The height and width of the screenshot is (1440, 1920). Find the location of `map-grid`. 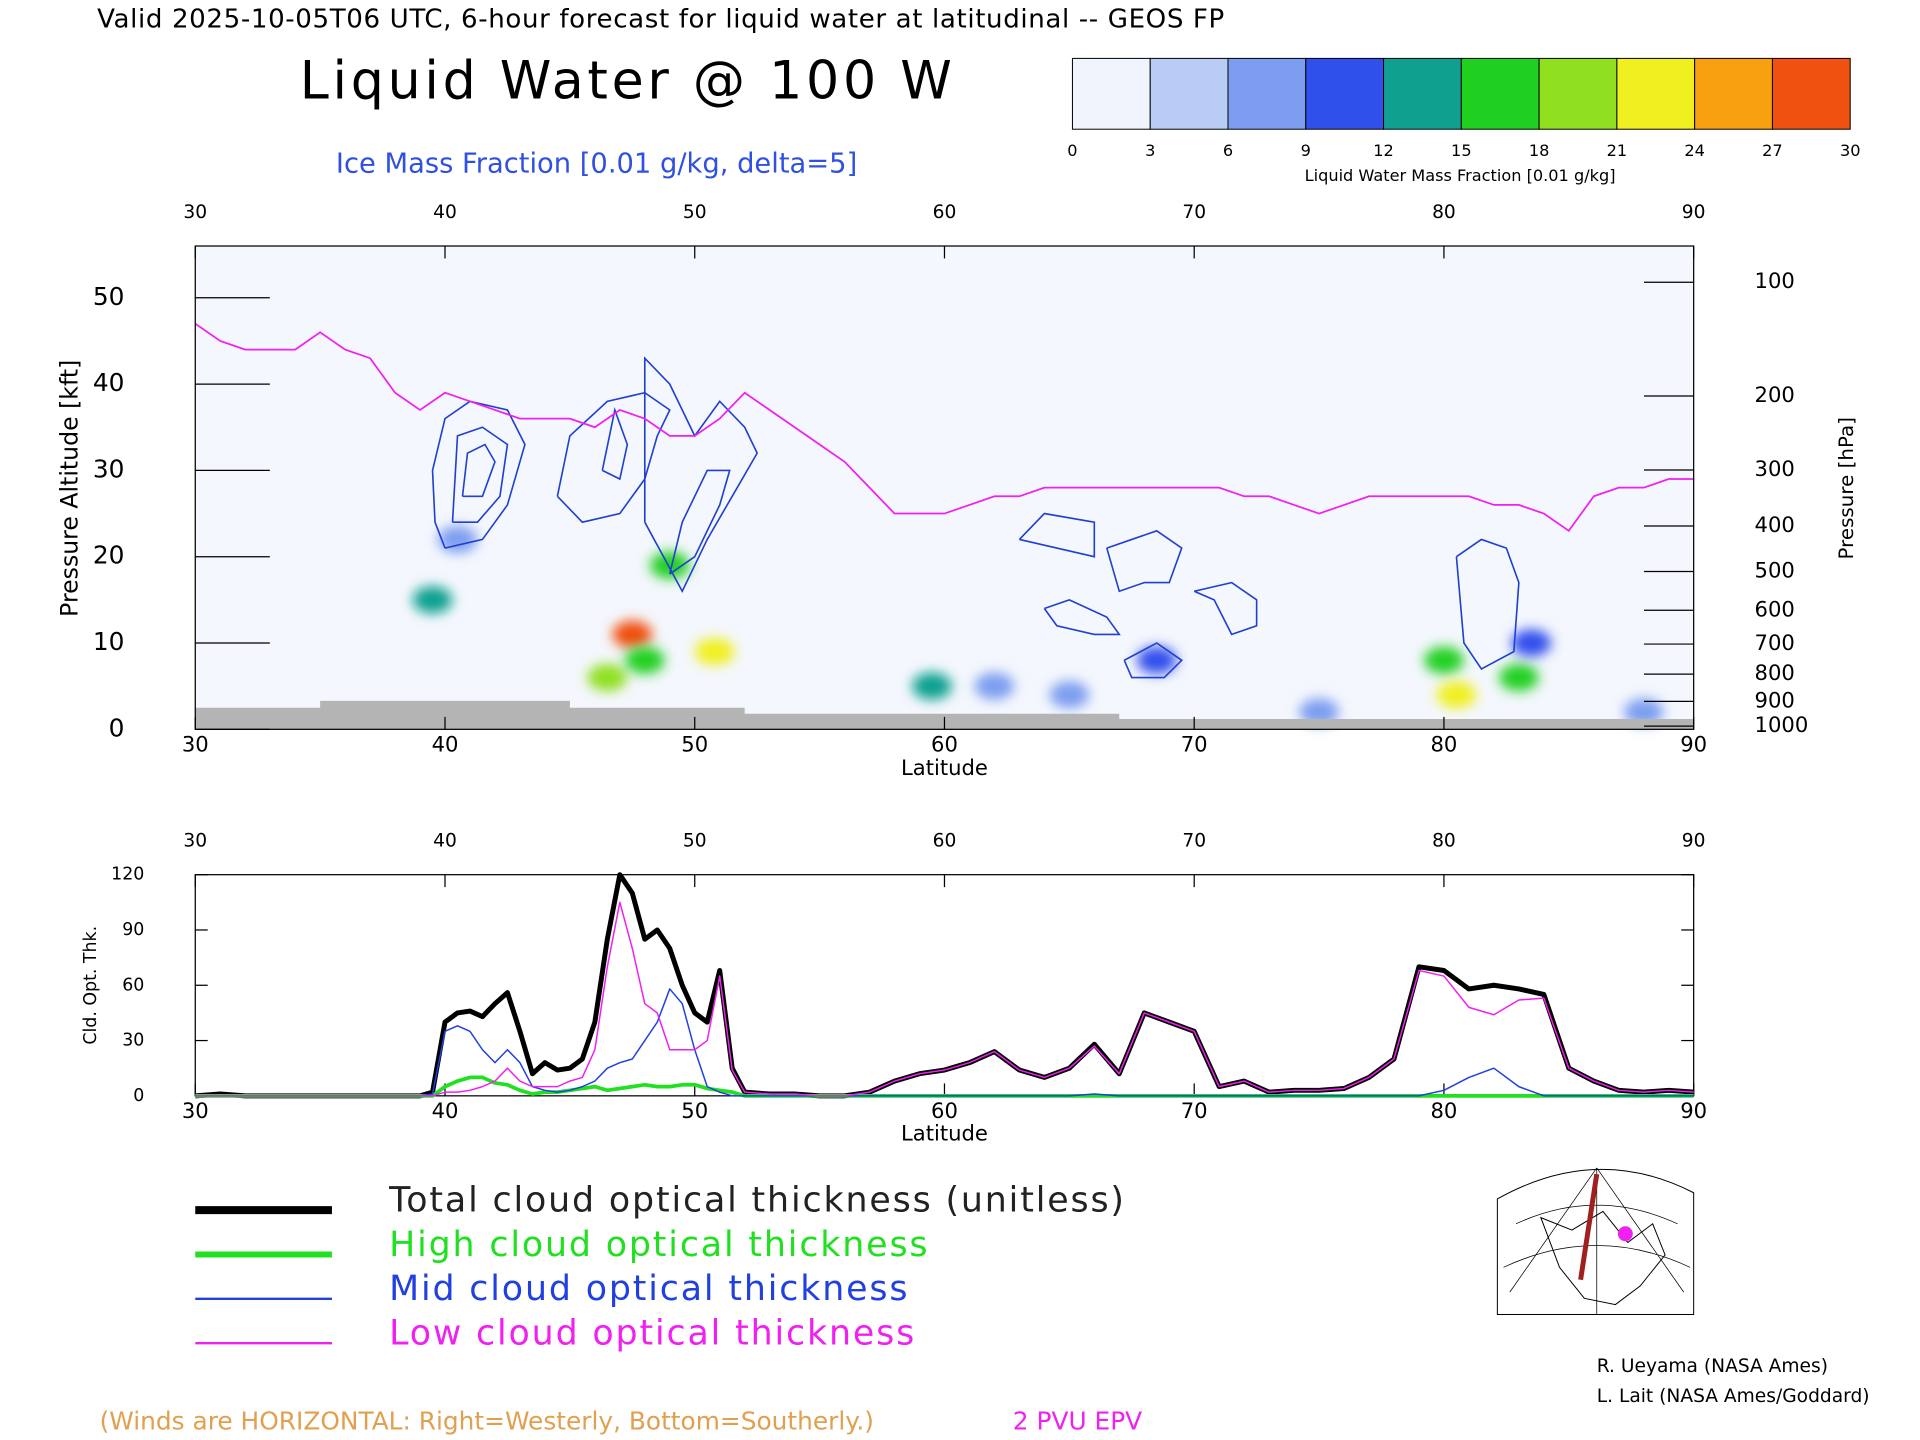

map-grid is located at coordinates (1597, 1241).